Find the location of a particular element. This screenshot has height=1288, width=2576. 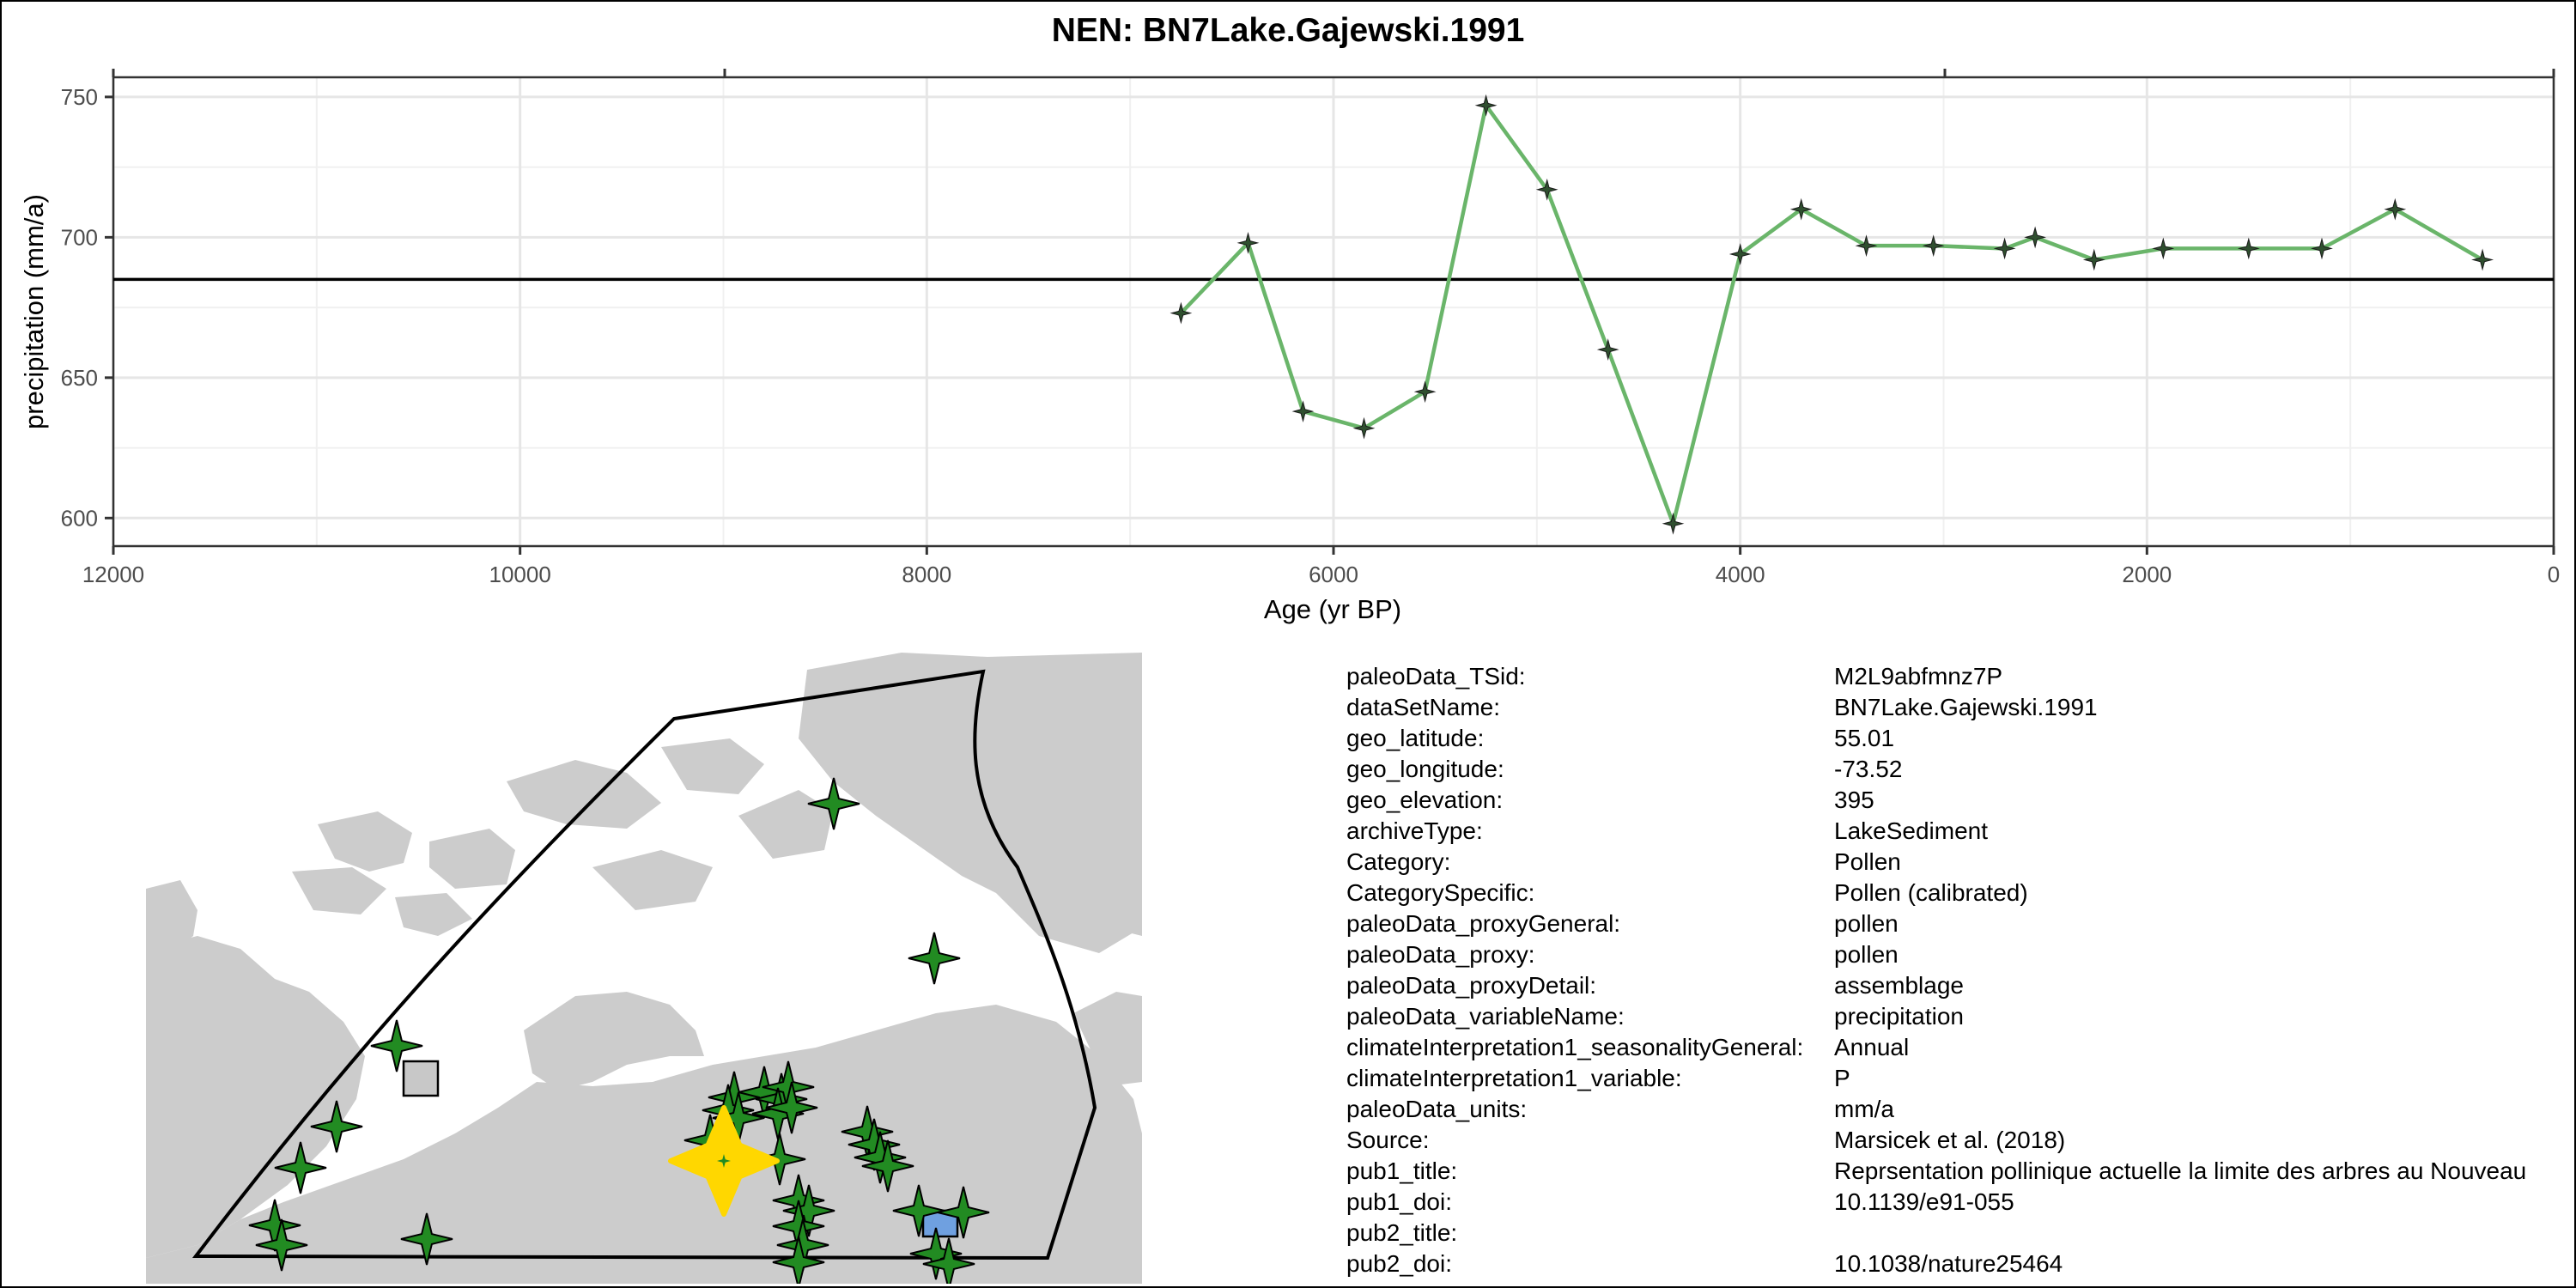

metadata-value: BN7Lake.Gajewski.1991 is located at coordinates (1966, 707).